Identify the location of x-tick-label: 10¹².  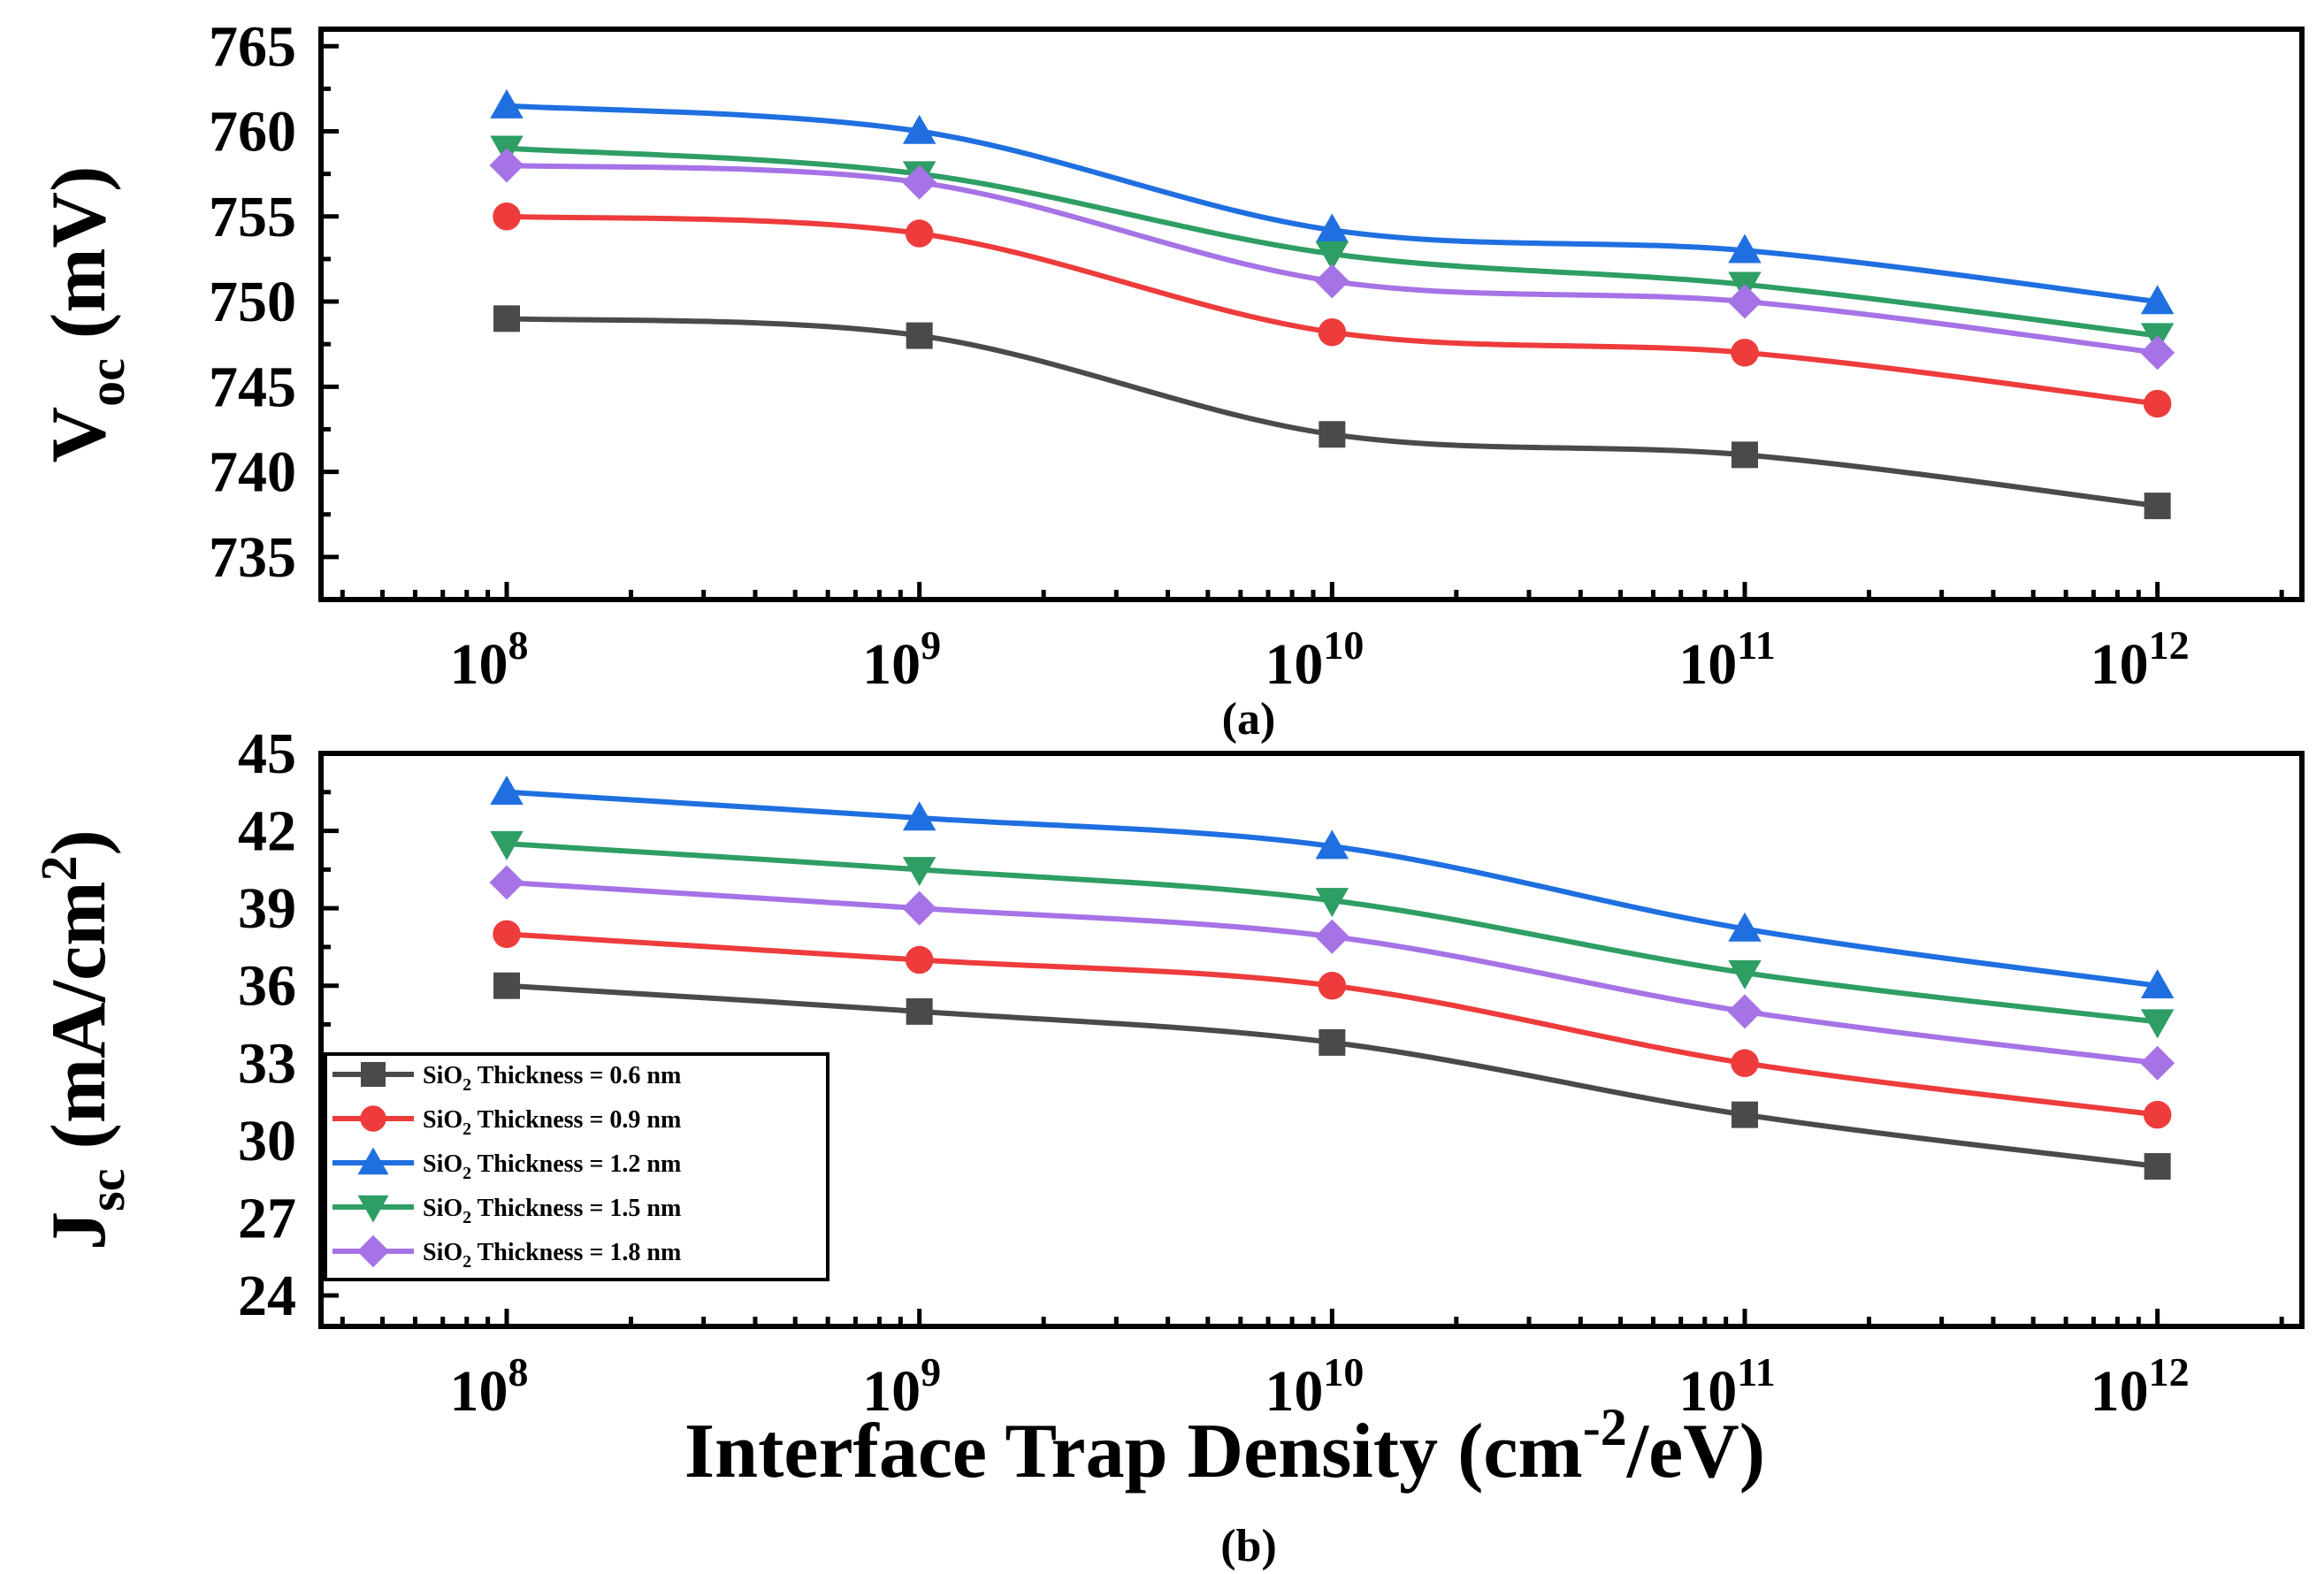
(2140, 660).